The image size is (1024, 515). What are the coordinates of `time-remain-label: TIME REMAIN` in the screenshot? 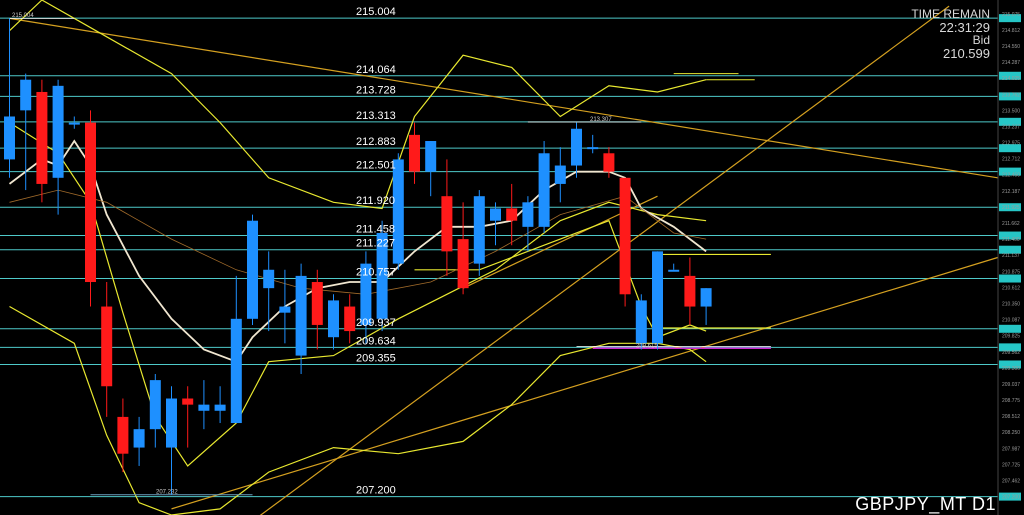 It's located at (950, 14).